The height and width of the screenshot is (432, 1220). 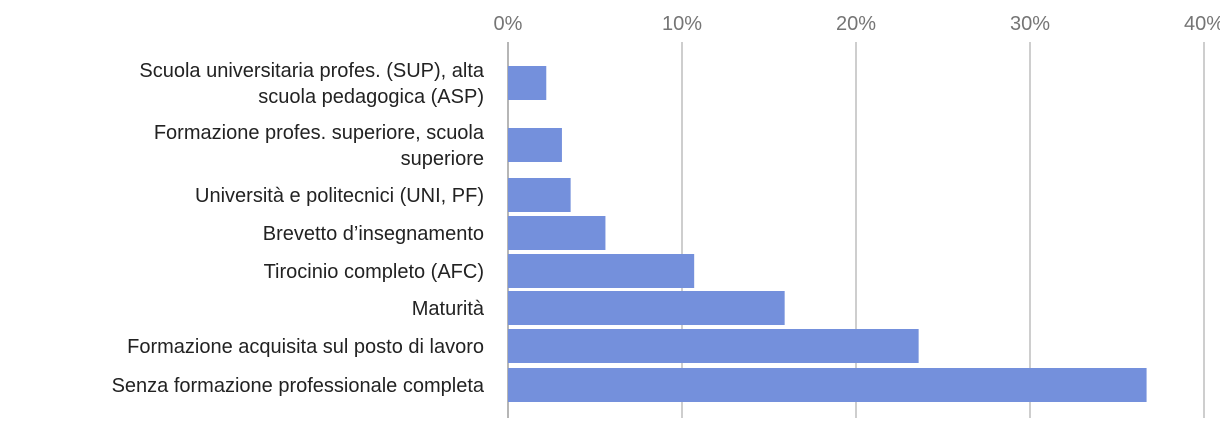 I want to click on category-label: Università e politecnici (UNI, PF), so click(x=339, y=196).